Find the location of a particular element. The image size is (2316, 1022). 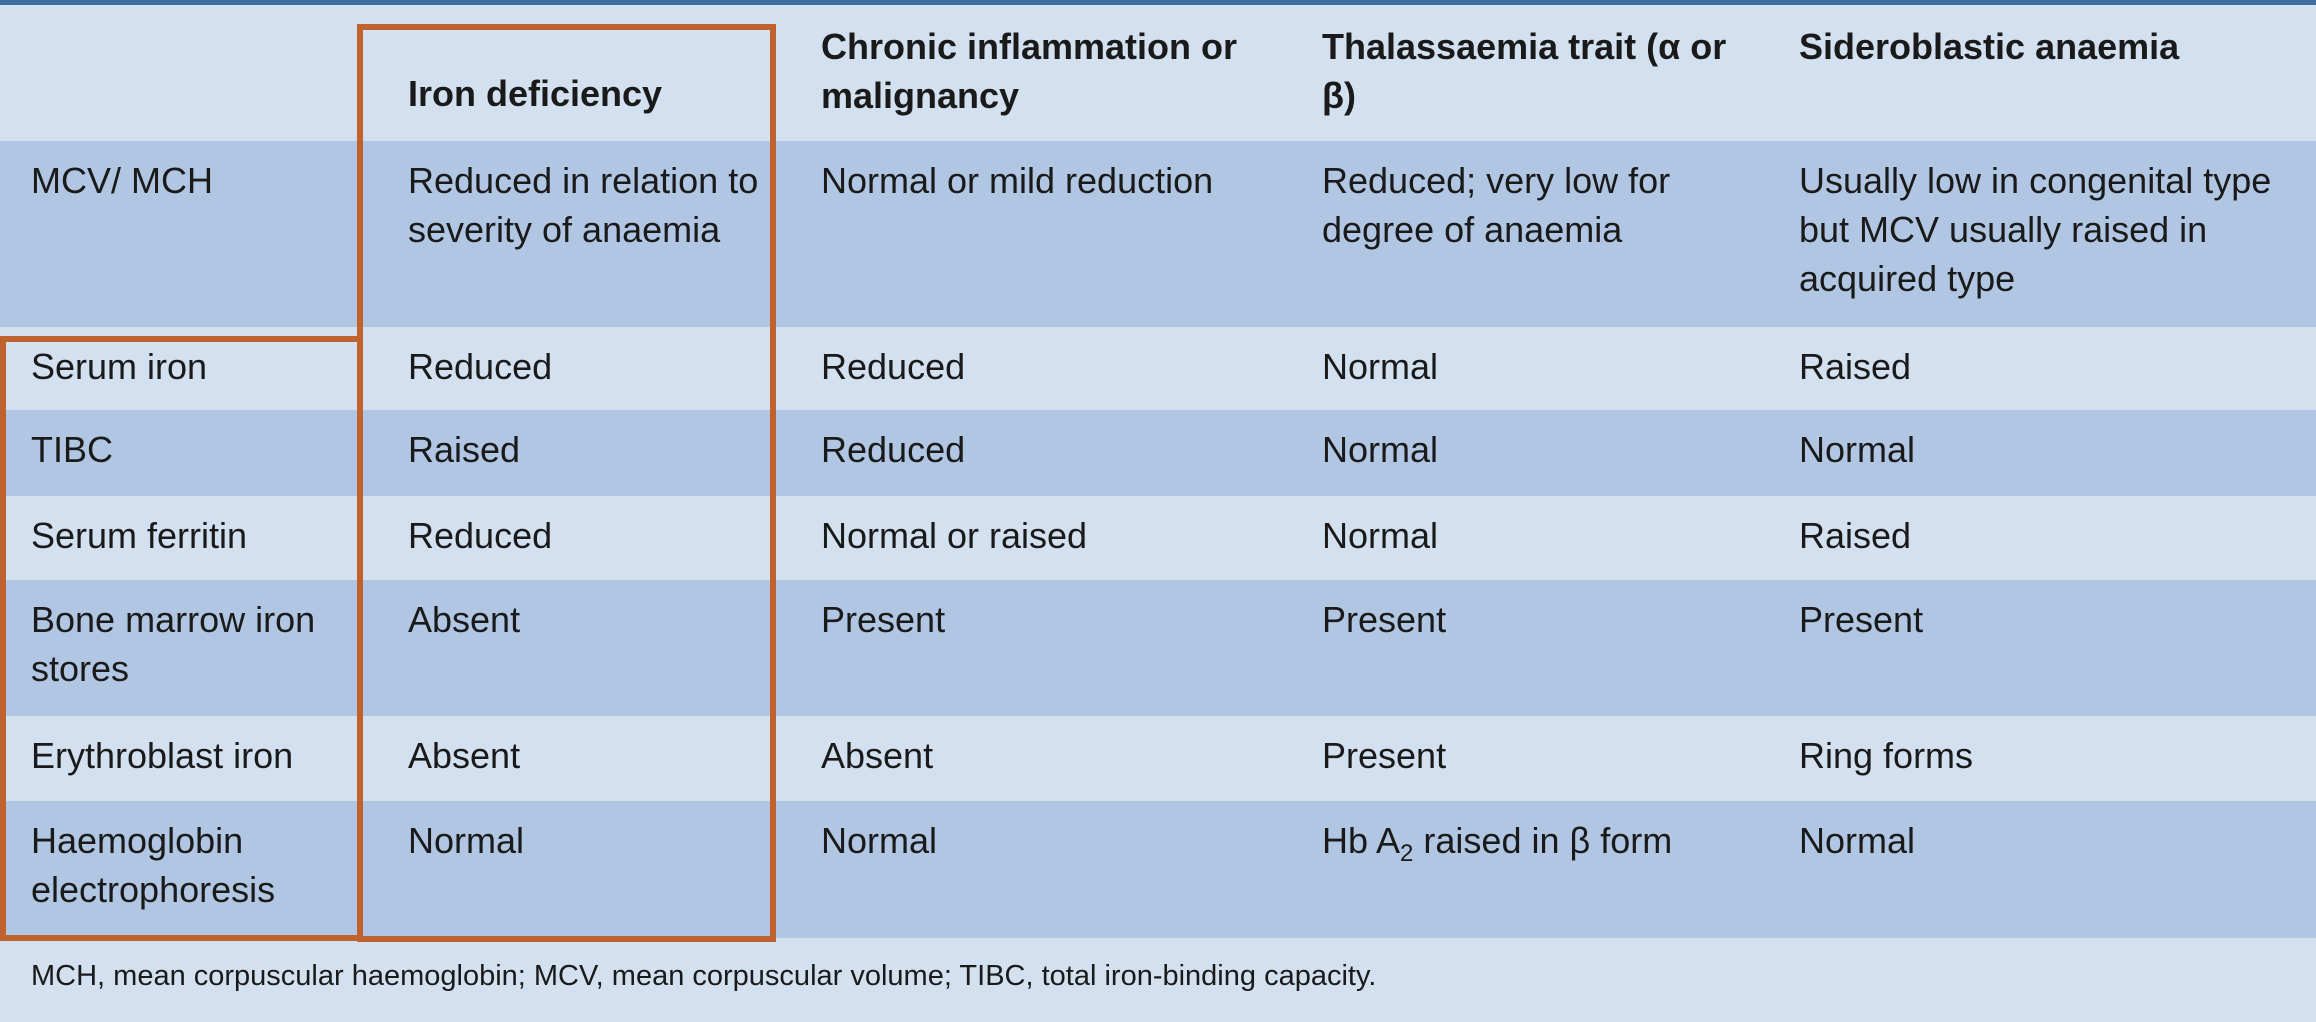

row-label: MCV/ MCH is located at coordinates (122, 180).